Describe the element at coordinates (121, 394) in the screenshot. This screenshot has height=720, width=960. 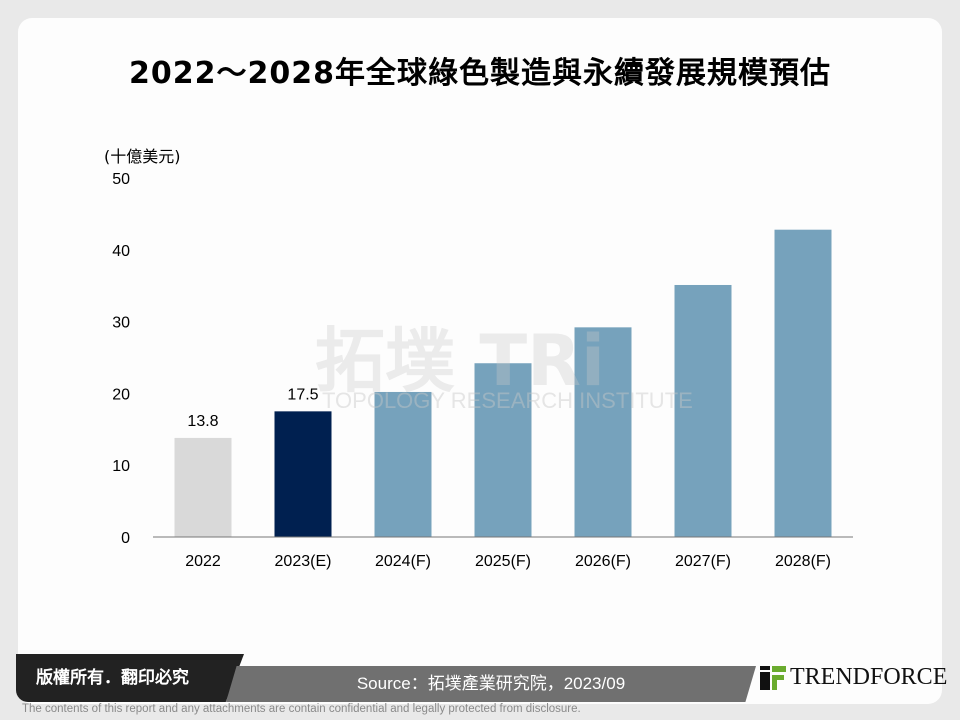
I see `y-tick-label: 20` at that location.